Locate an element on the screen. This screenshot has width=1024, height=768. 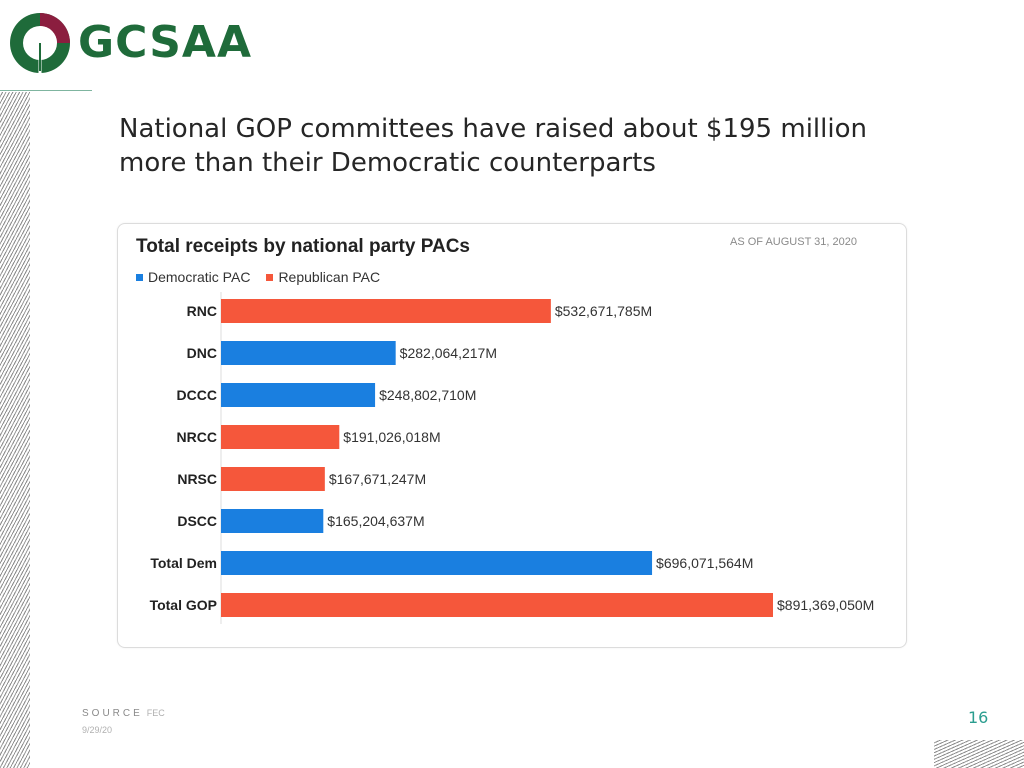
category-label: DCCC is located at coordinates (197, 395).